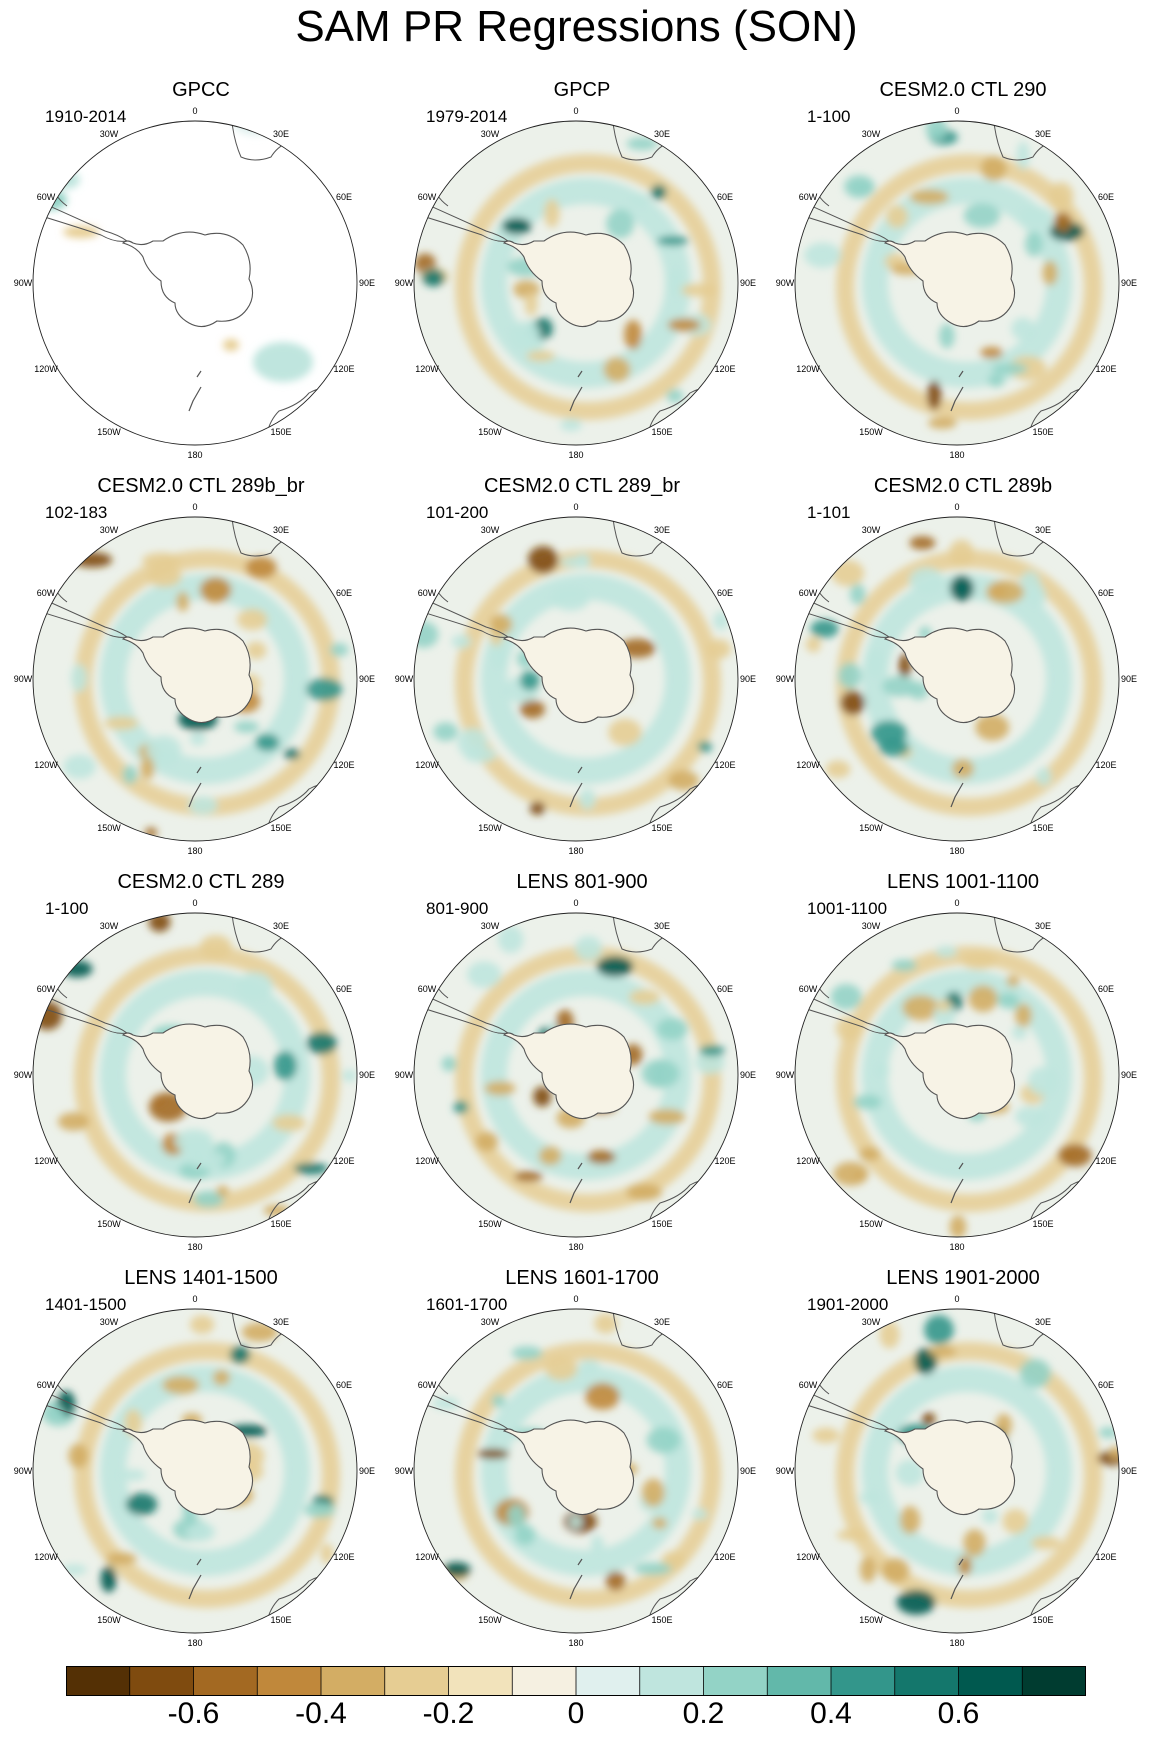 The height and width of the screenshot is (1738, 1153). I want to click on panel-title: CESM2.0 CTL 290, so click(963, 90).